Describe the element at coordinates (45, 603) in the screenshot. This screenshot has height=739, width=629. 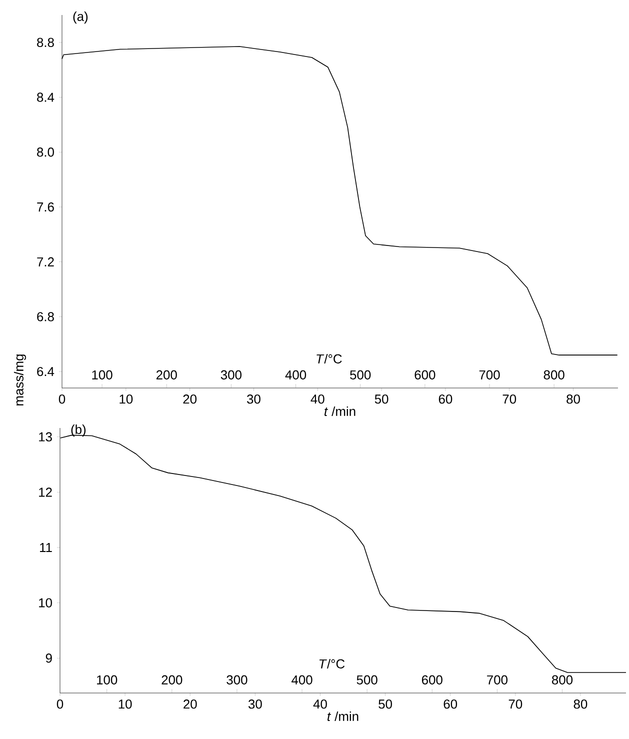
I see `y-tick-label: 10` at that location.